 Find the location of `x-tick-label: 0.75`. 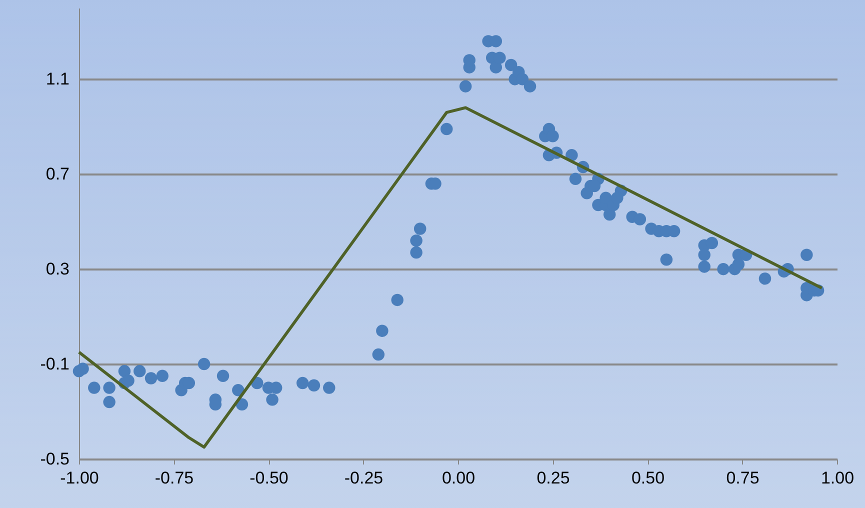

x-tick-label: 0.75 is located at coordinates (743, 478).